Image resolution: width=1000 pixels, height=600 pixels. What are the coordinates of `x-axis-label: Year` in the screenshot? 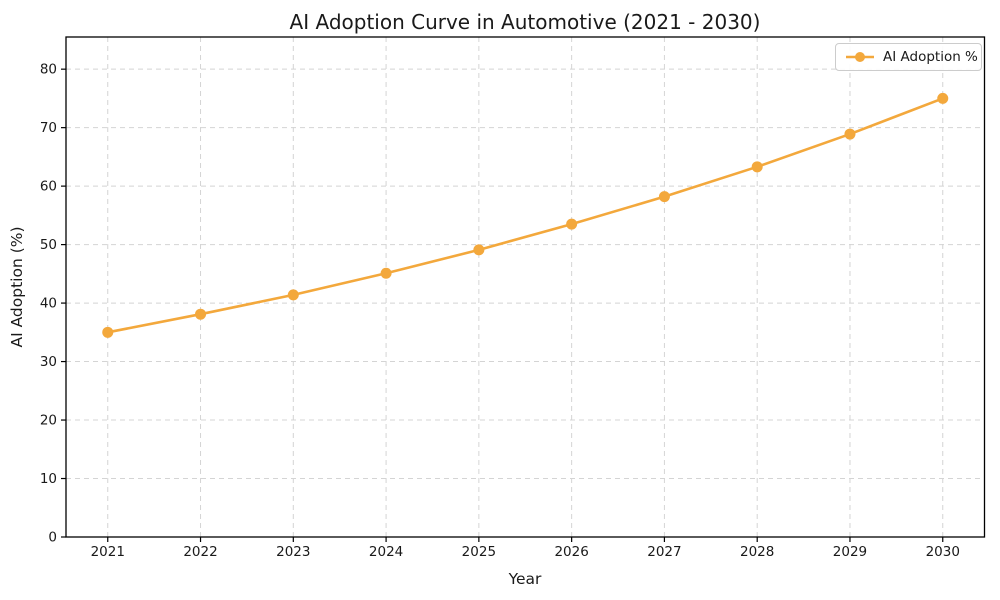 It's located at (525, 579).